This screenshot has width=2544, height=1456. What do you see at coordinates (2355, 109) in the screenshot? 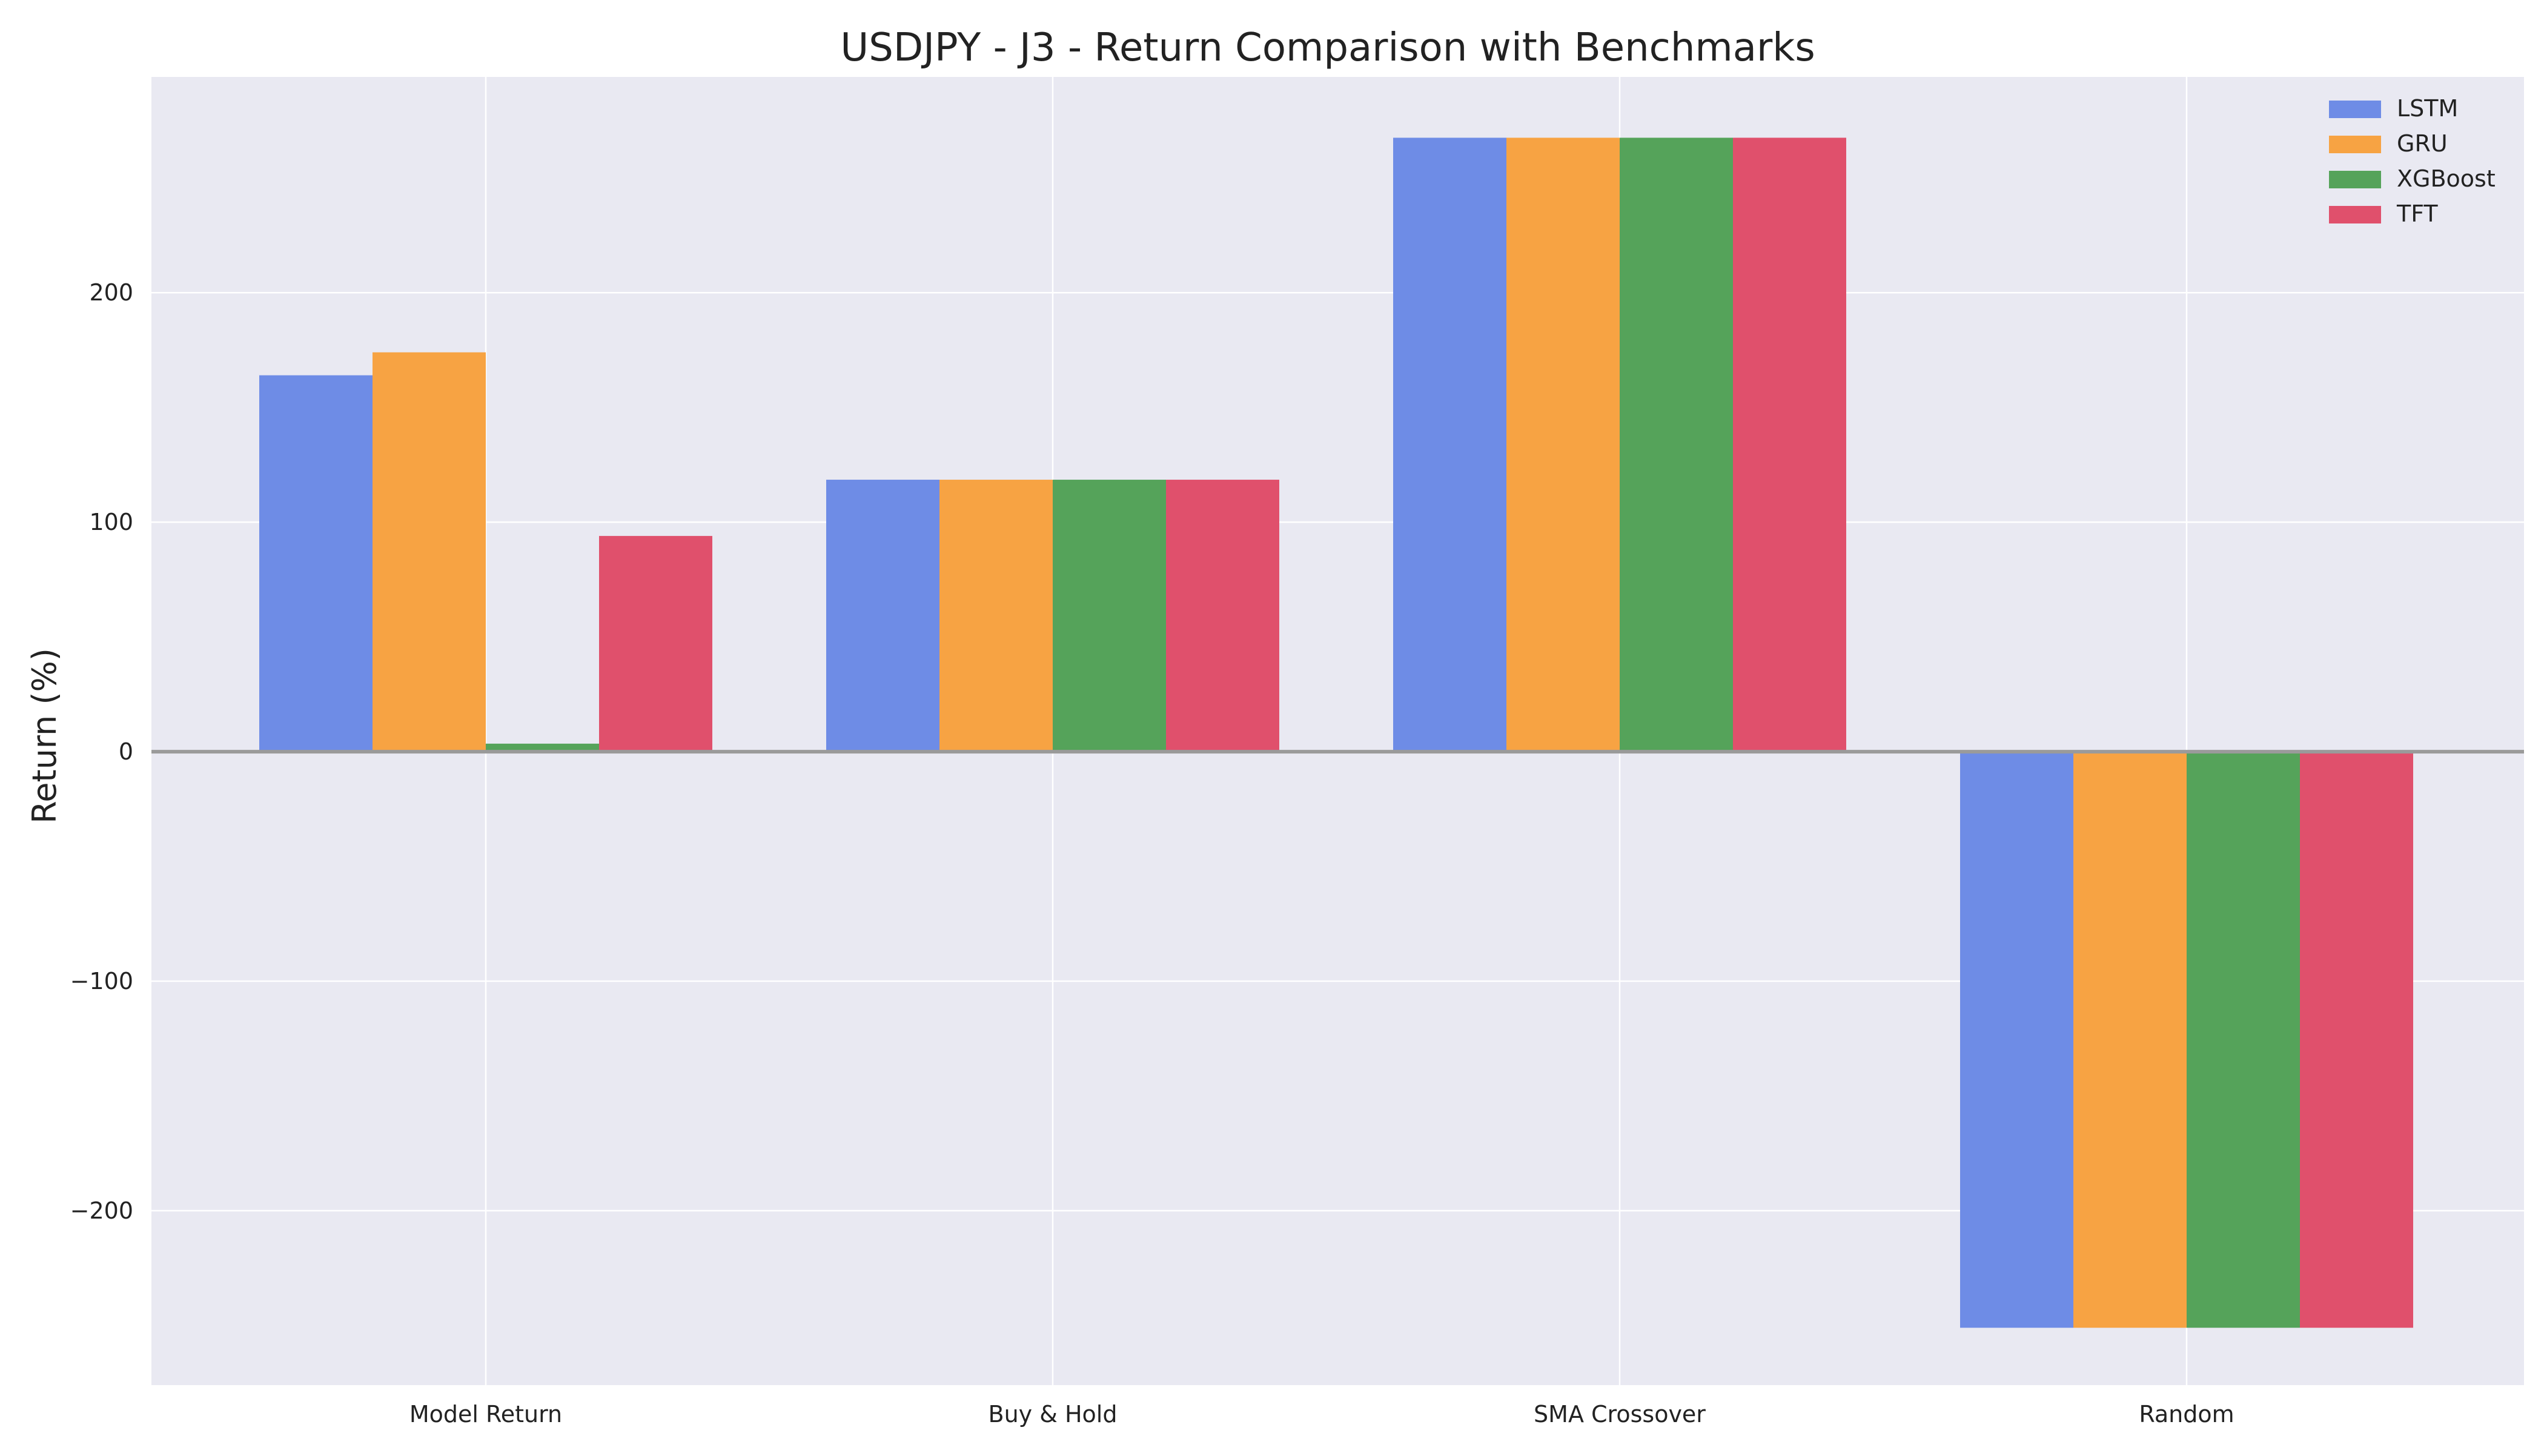
I see `legend-swatch-lstm` at bounding box center [2355, 109].